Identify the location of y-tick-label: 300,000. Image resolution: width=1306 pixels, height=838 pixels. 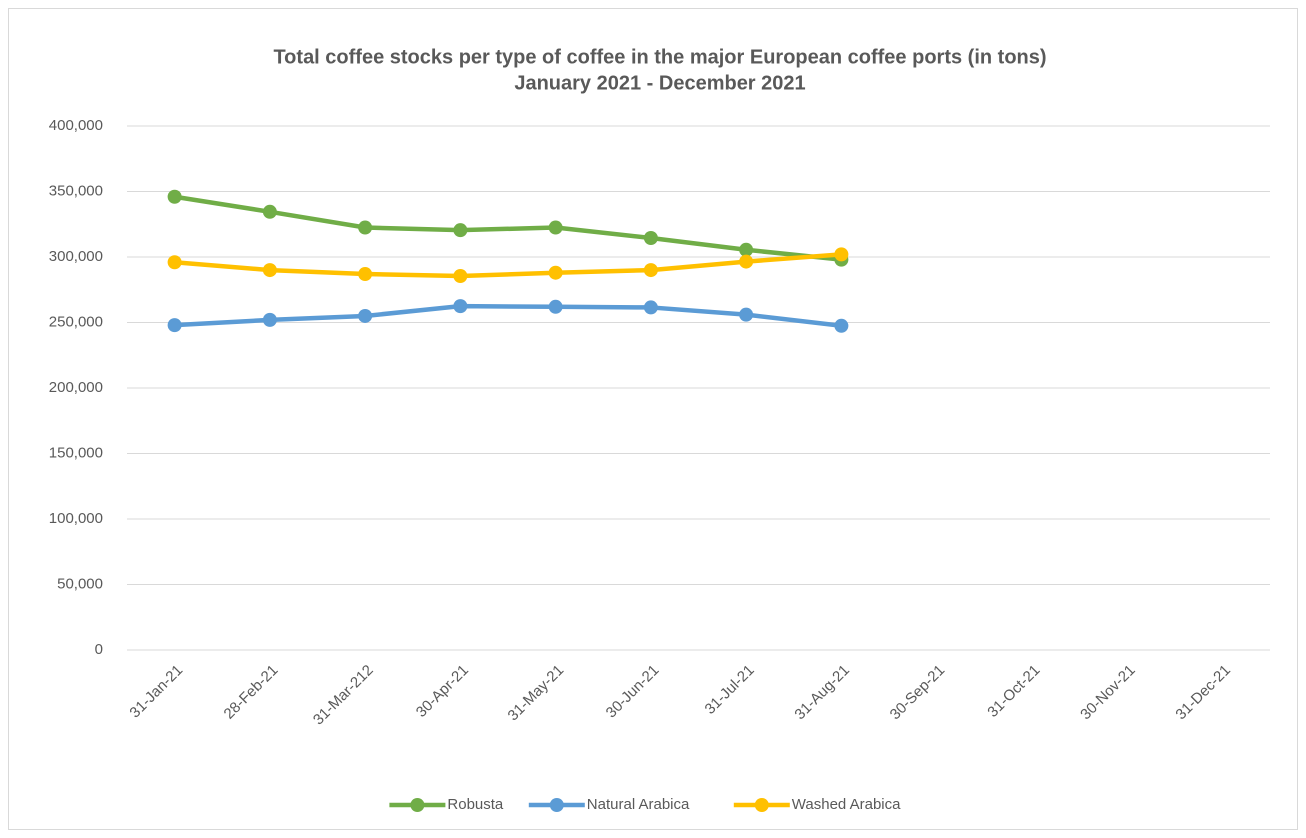
(76, 256).